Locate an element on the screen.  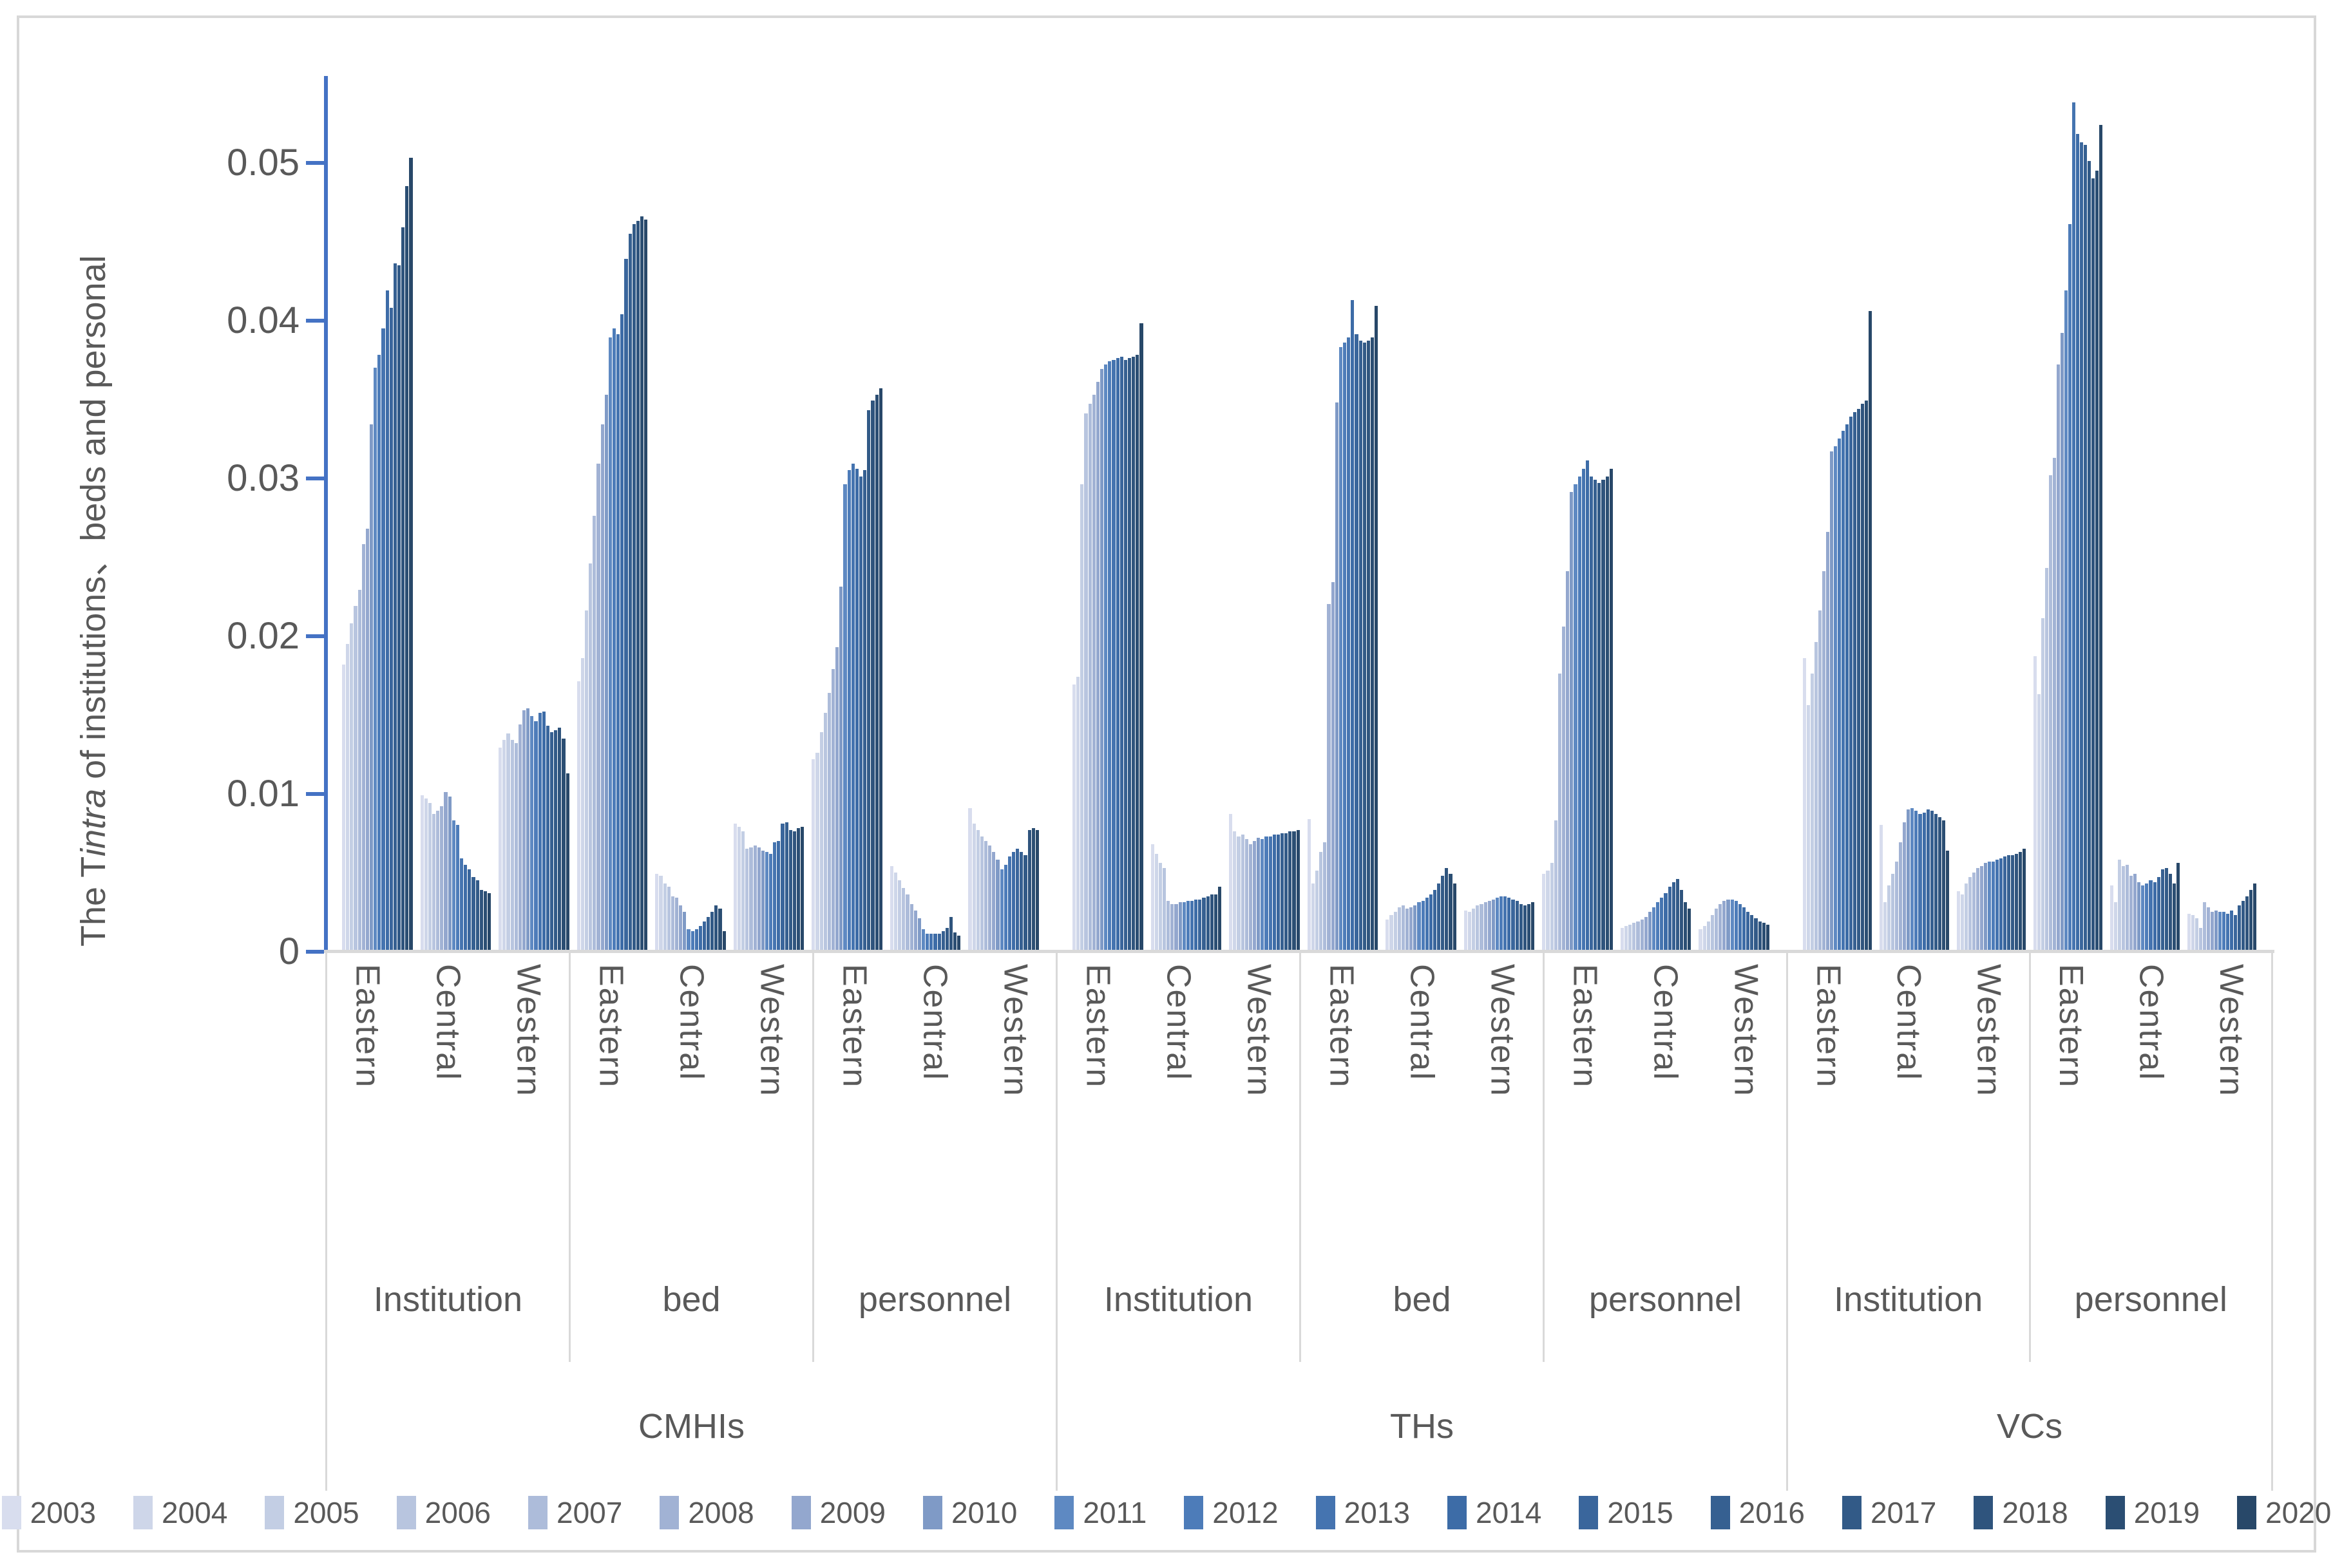
type-bars-bed is located at coordinates (690, 475).